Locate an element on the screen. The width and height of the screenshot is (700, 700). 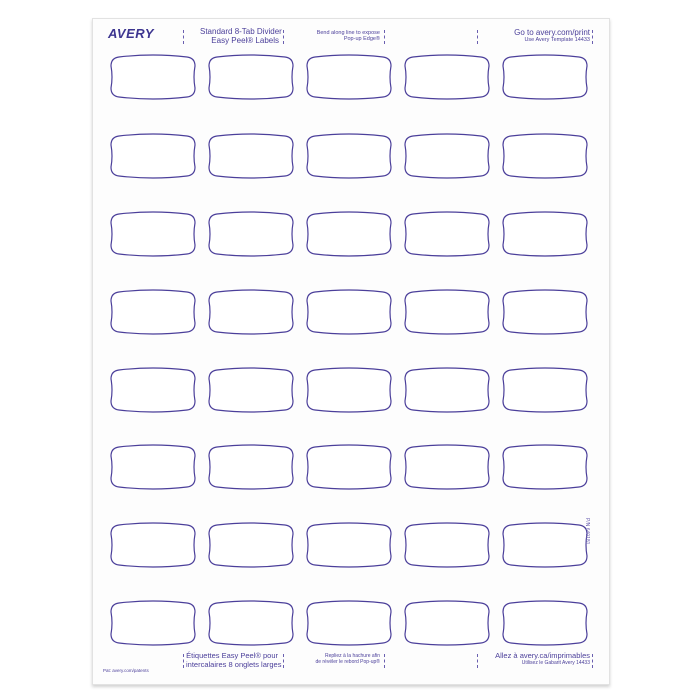
patent-note: Pat: avery.com/patents is located at coordinates (126, 670).